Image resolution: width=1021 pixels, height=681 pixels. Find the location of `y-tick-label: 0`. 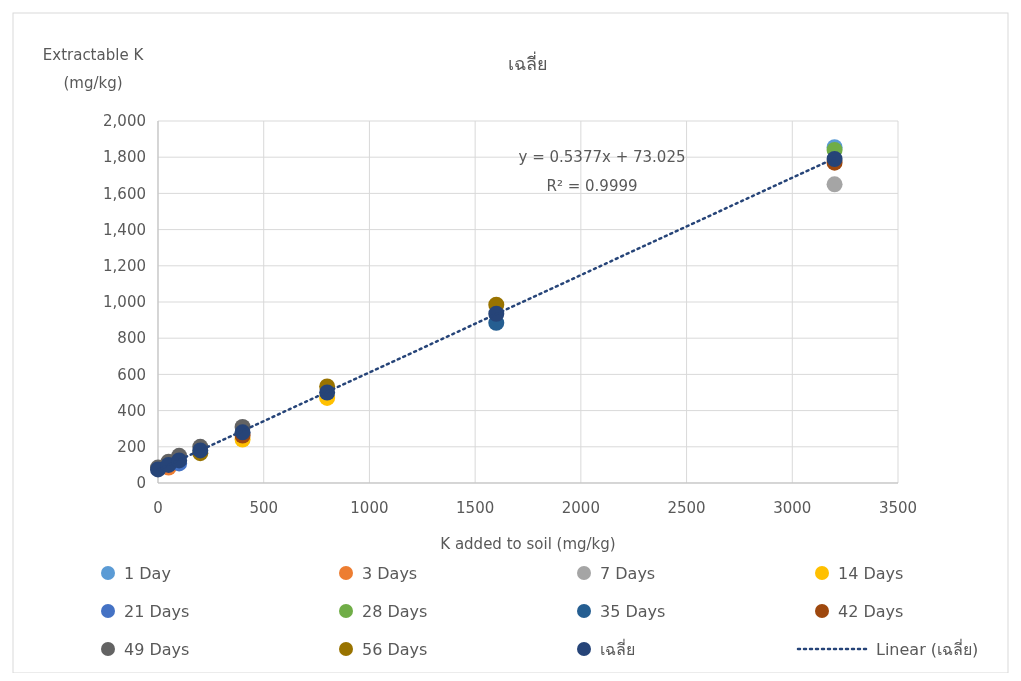

y-tick-label: 0 is located at coordinates (141, 483).